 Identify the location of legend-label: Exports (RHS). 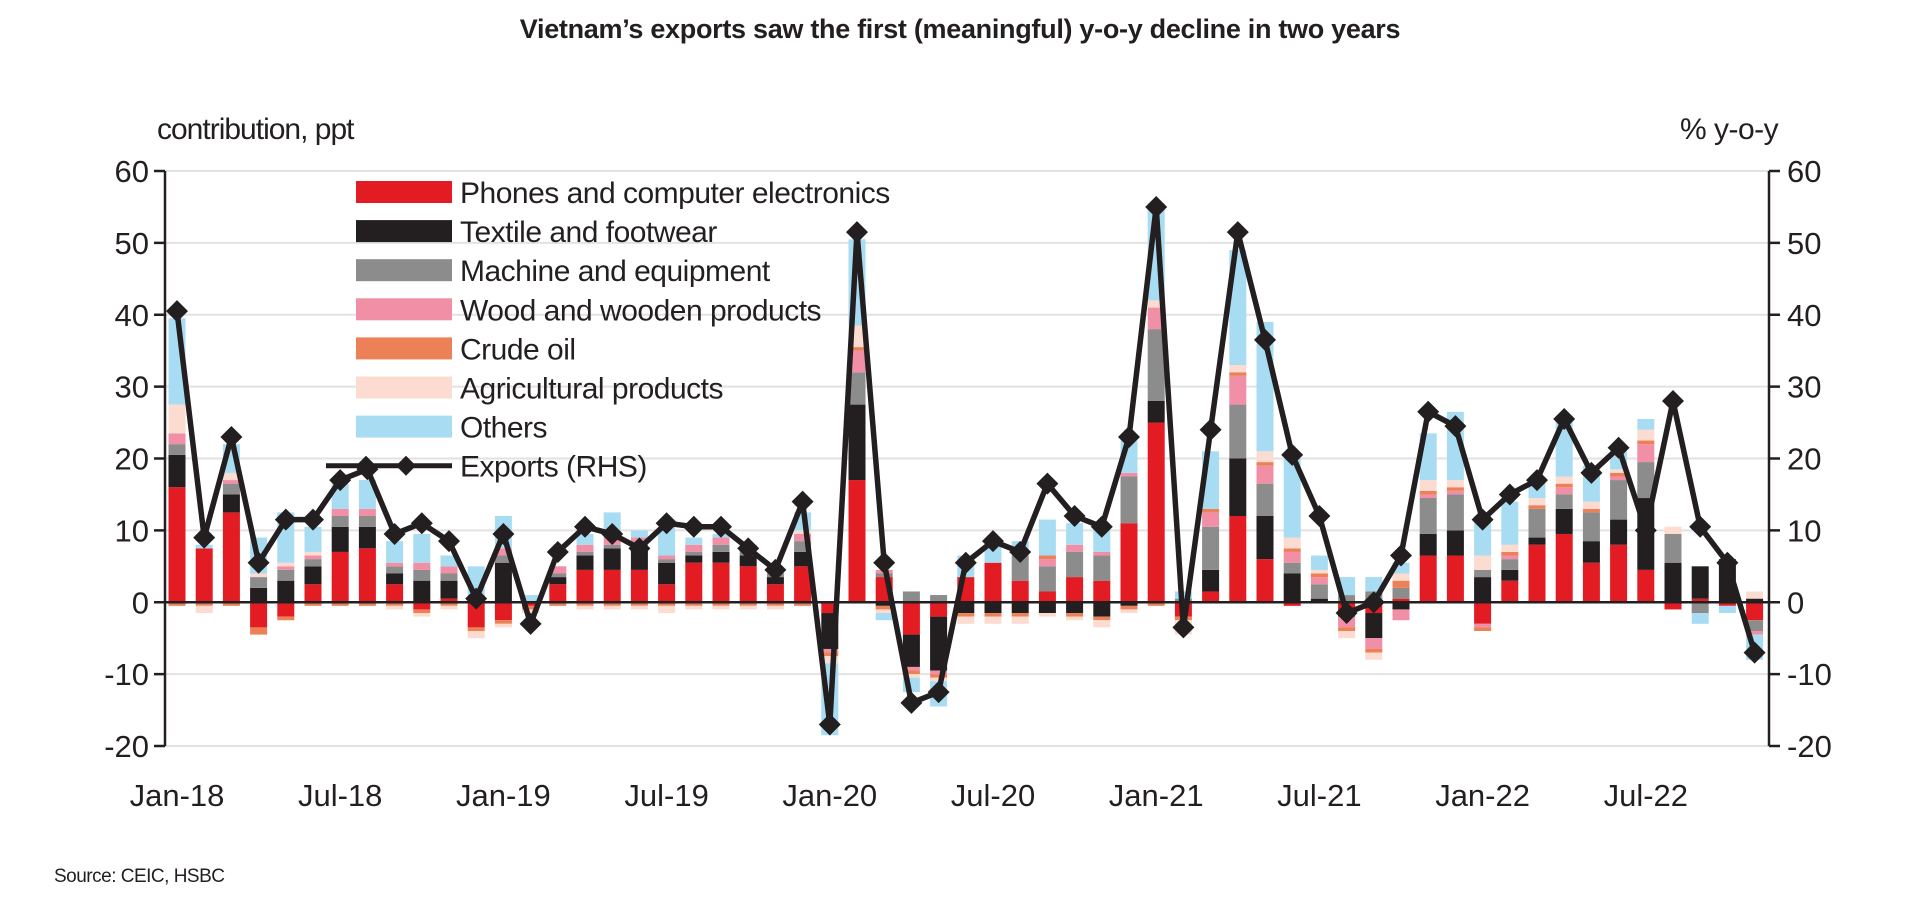
(553, 467).